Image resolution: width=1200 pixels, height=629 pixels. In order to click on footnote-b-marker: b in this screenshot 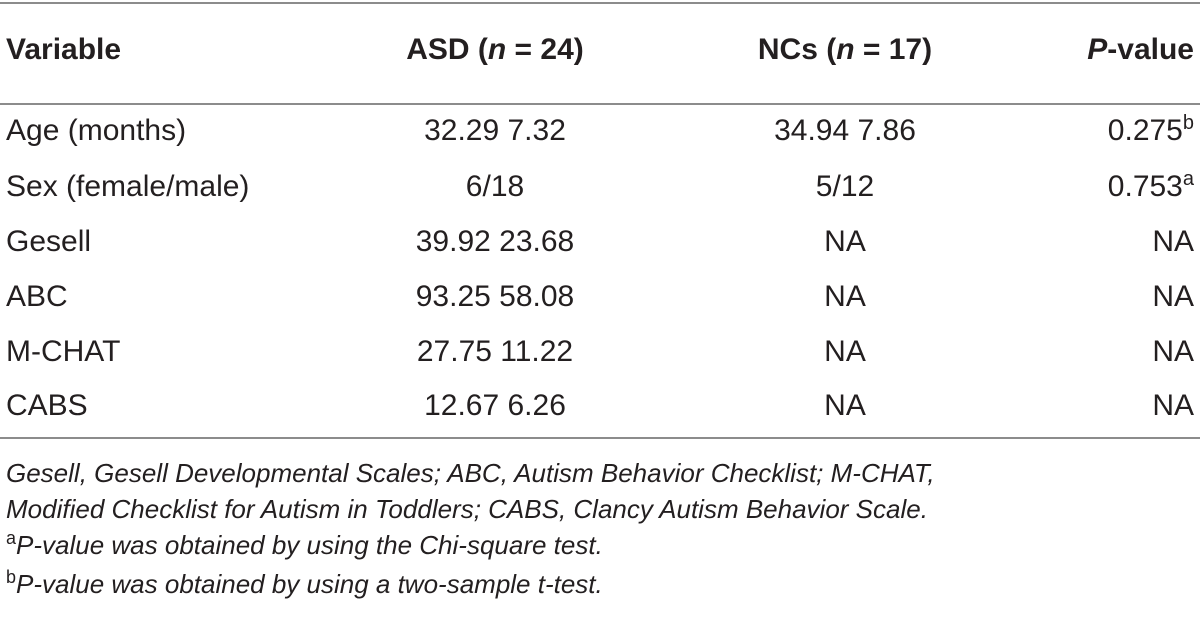, I will do `click(11, 577)`.